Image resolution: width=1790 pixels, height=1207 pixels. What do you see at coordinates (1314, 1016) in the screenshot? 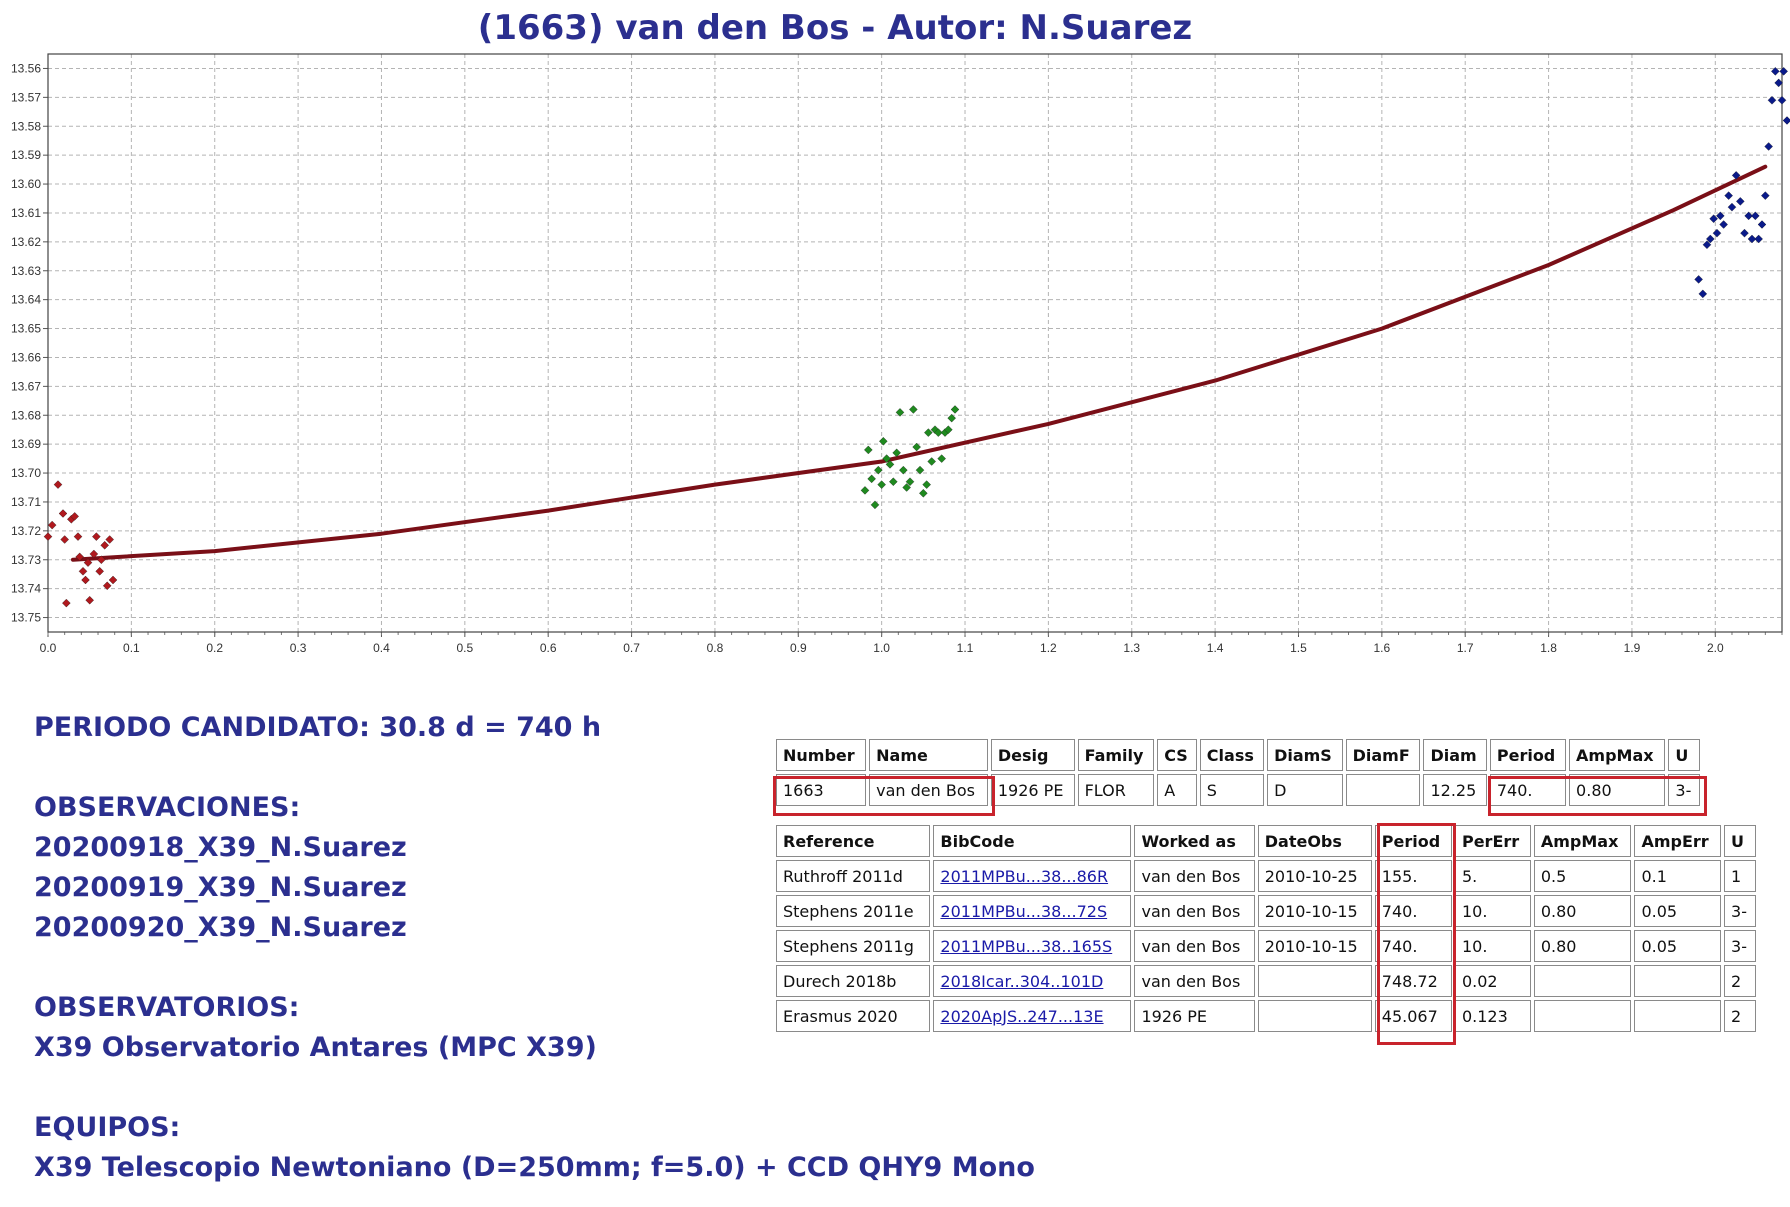
I see `cell-dateobs` at bounding box center [1314, 1016].